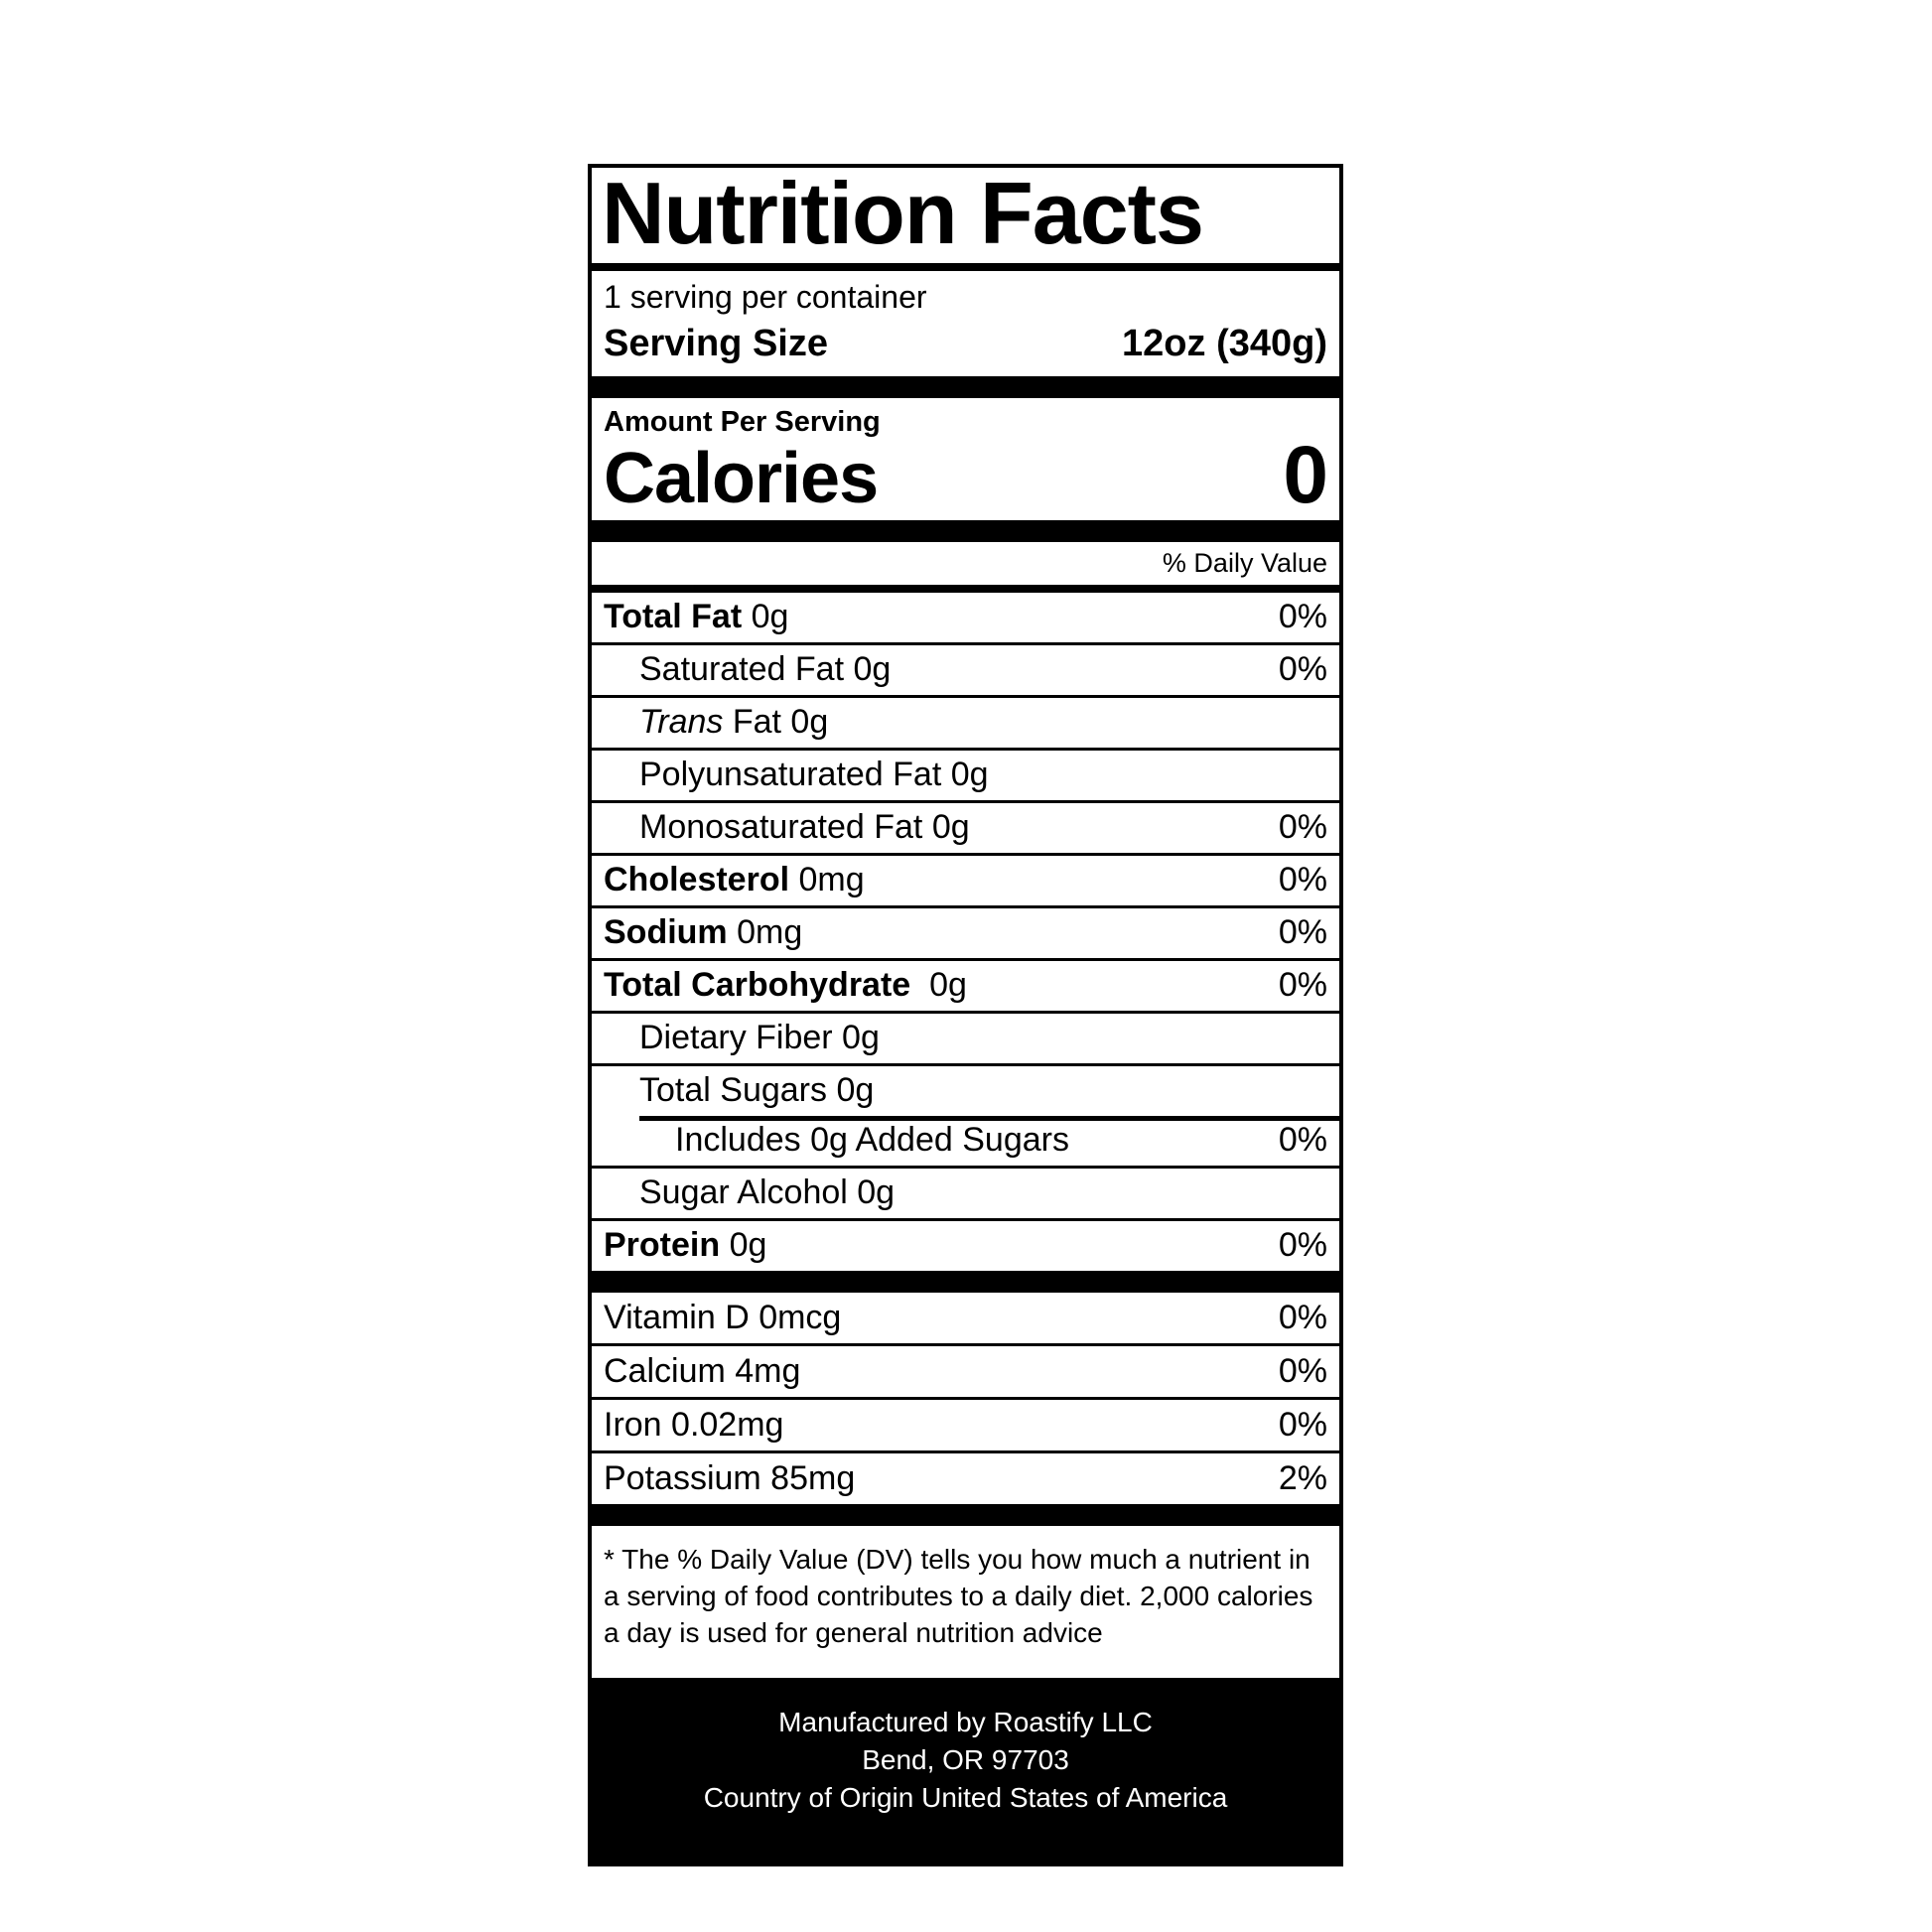 The width and height of the screenshot is (1932, 1932). I want to click on protein-amount: 0g, so click(748, 1244).